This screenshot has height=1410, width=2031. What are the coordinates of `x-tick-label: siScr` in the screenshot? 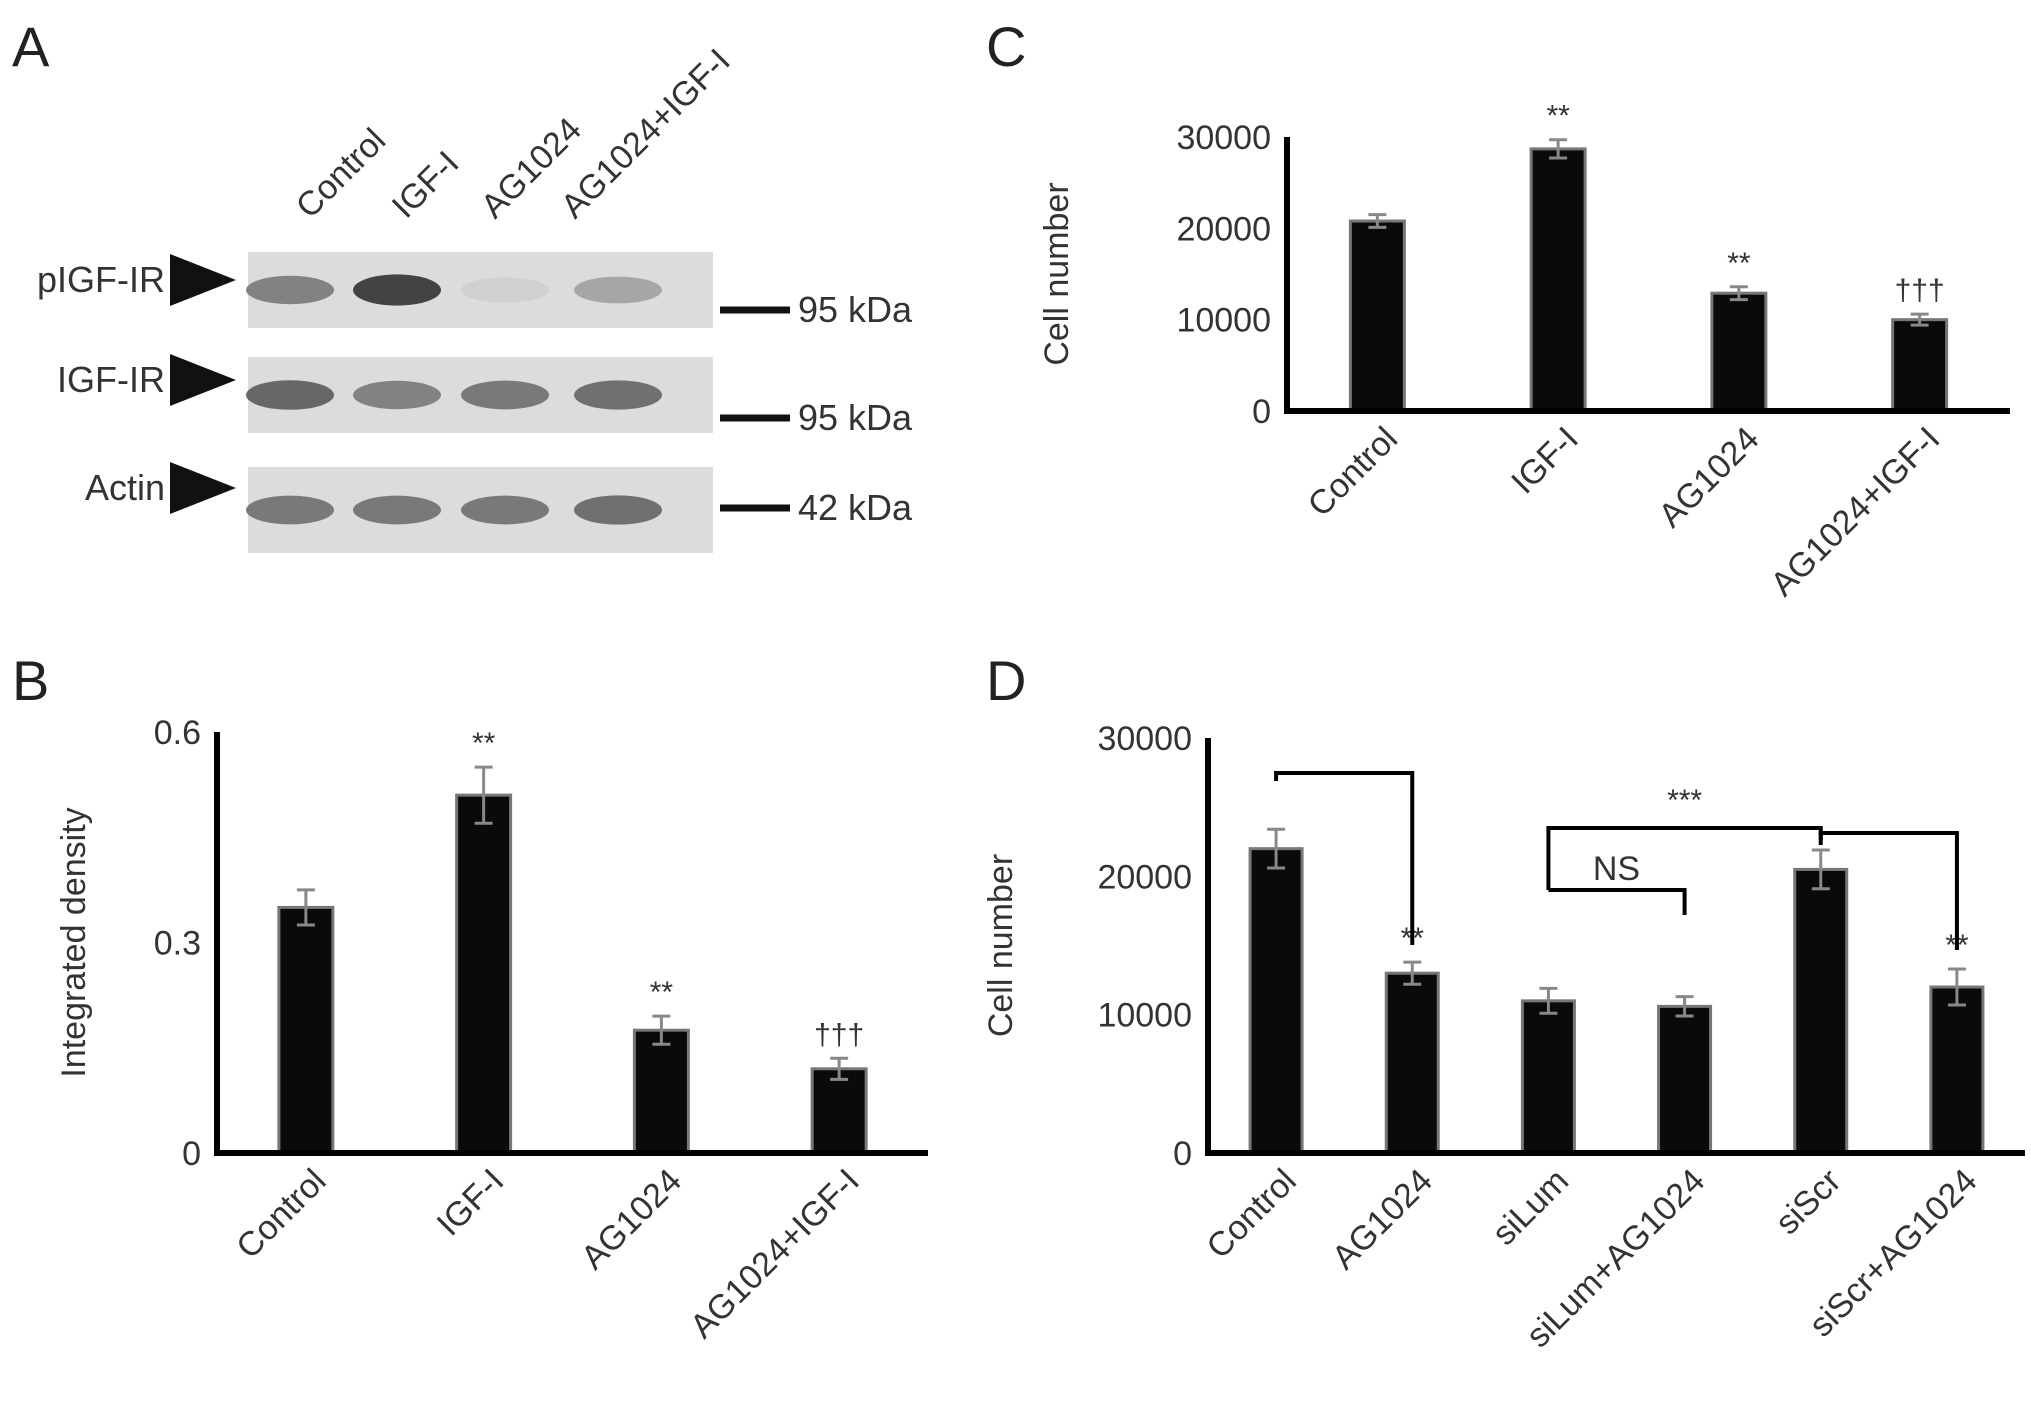 It's located at (1808, 1202).